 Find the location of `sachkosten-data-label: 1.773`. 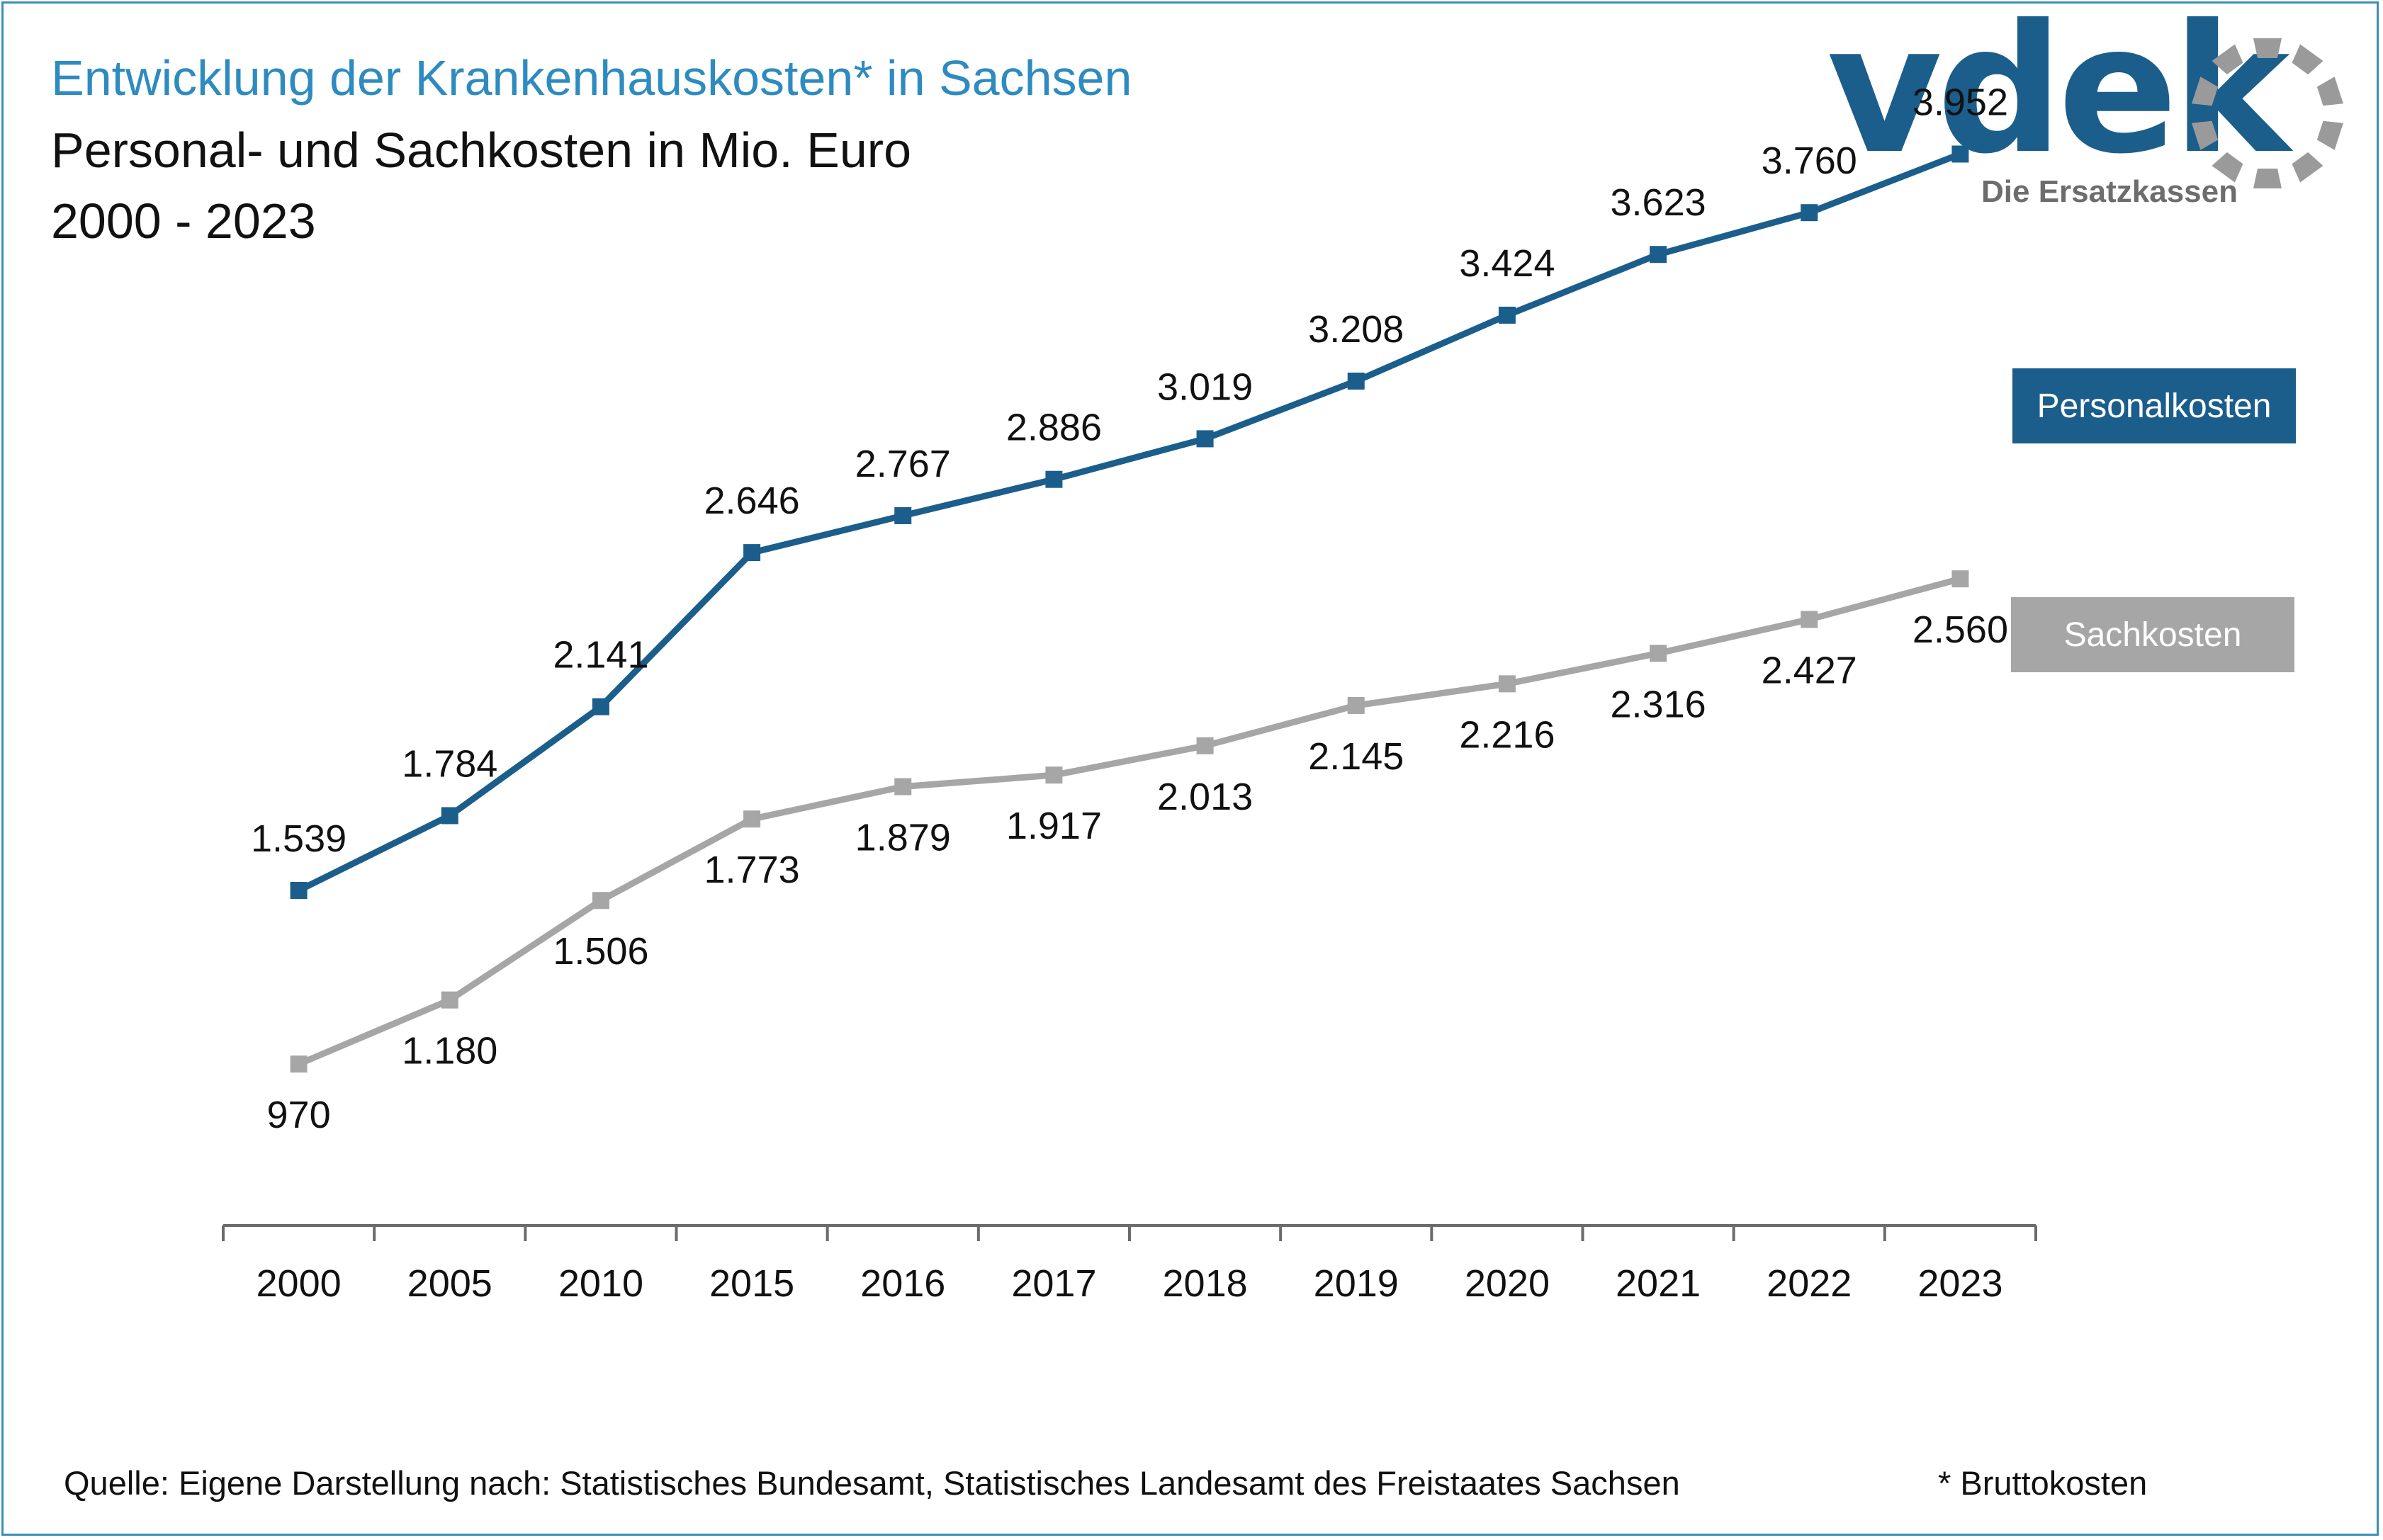

sachkosten-data-label: 1.773 is located at coordinates (752, 870).